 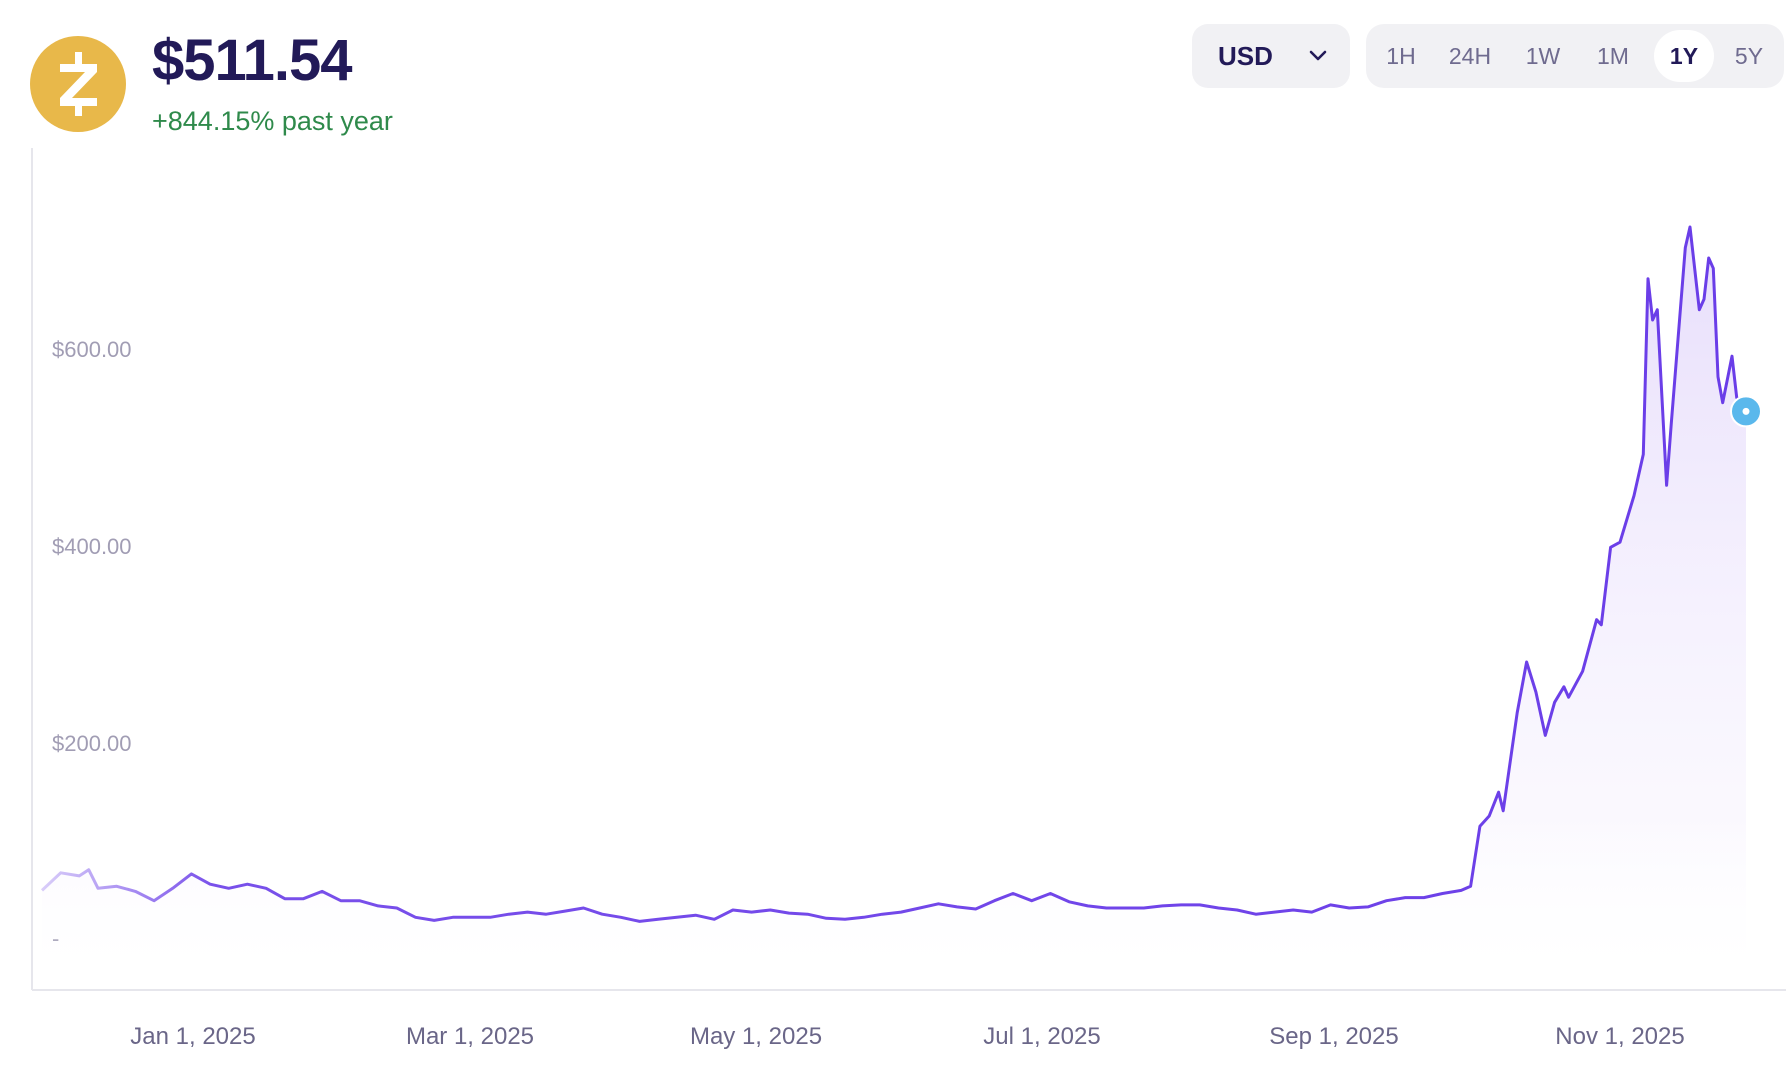 What do you see at coordinates (1245, 56) in the screenshot?
I see `currency-label: USD` at bounding box center [1245, 56].